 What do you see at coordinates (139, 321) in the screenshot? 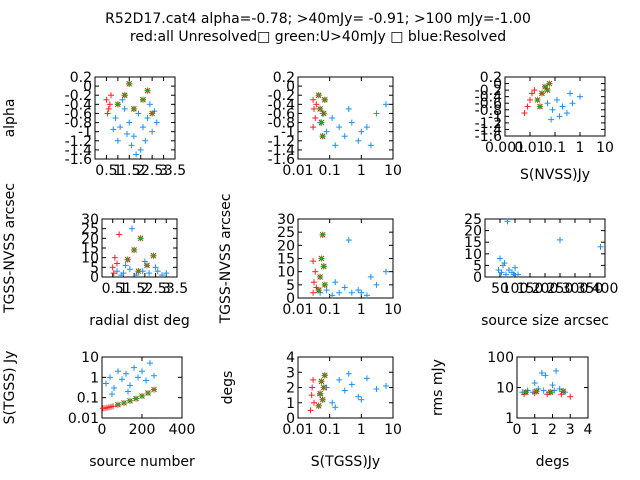
I see `x-axis-label: radial dist deg` at bounding box center [139, 321].